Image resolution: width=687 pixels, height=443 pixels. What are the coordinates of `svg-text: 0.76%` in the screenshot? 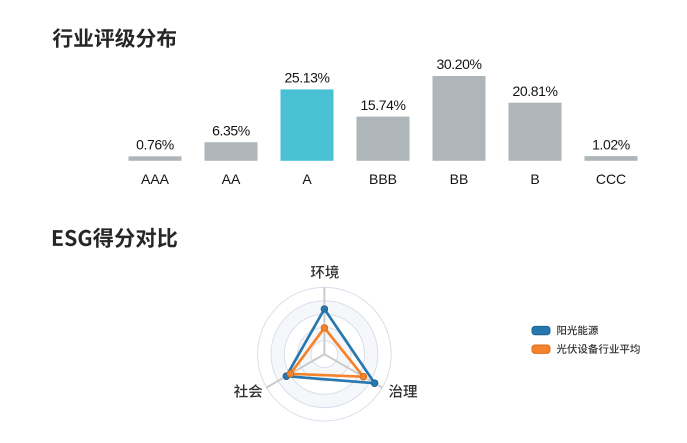 It's located at (155, 145).